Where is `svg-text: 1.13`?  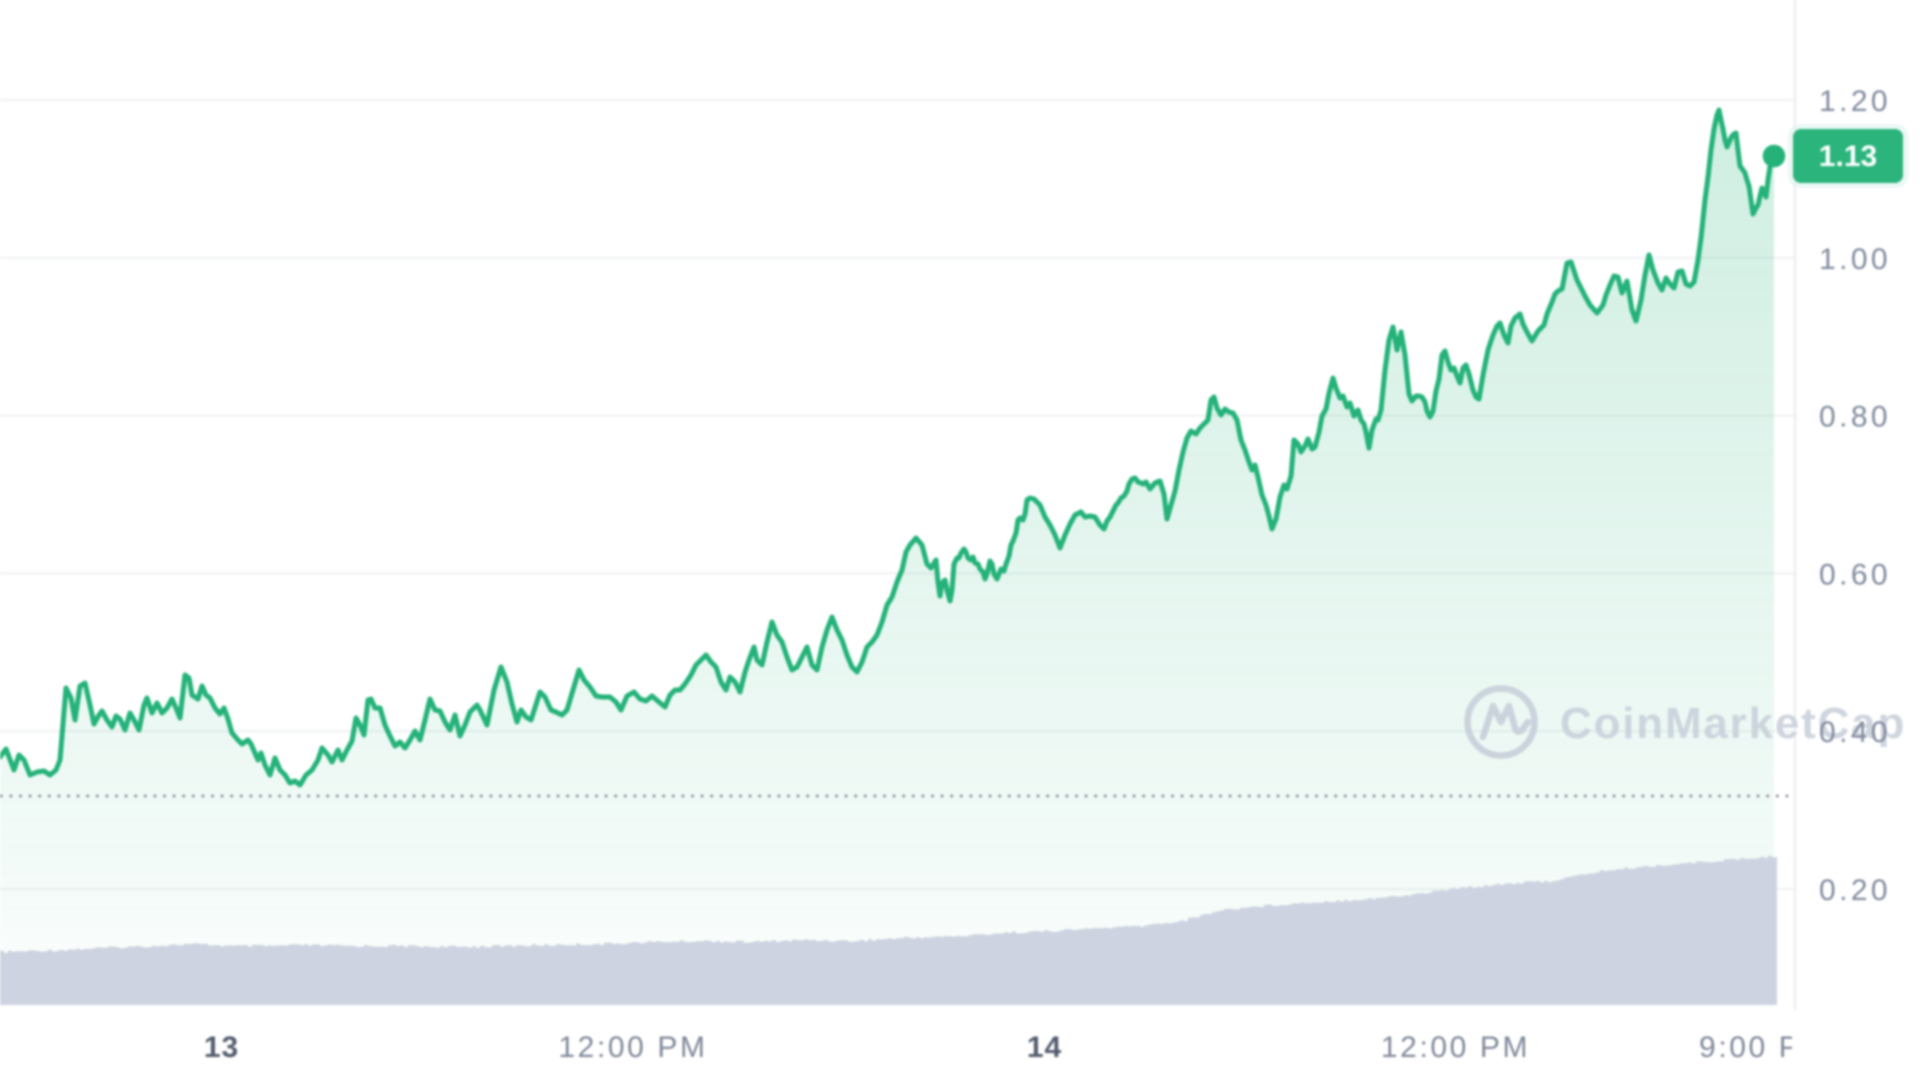 svg-text: 1.13 is located at coordinates (1848, 156).